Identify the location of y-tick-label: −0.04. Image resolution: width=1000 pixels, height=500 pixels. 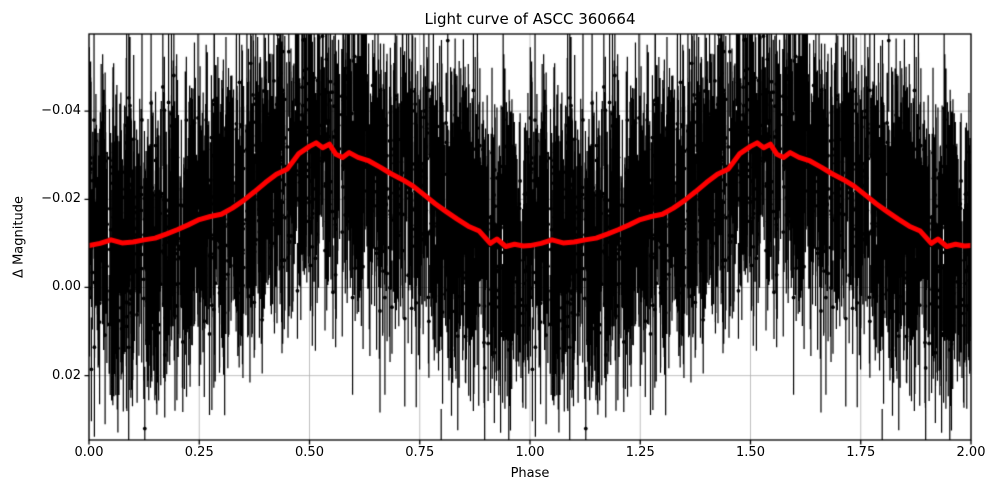
(61, 111).